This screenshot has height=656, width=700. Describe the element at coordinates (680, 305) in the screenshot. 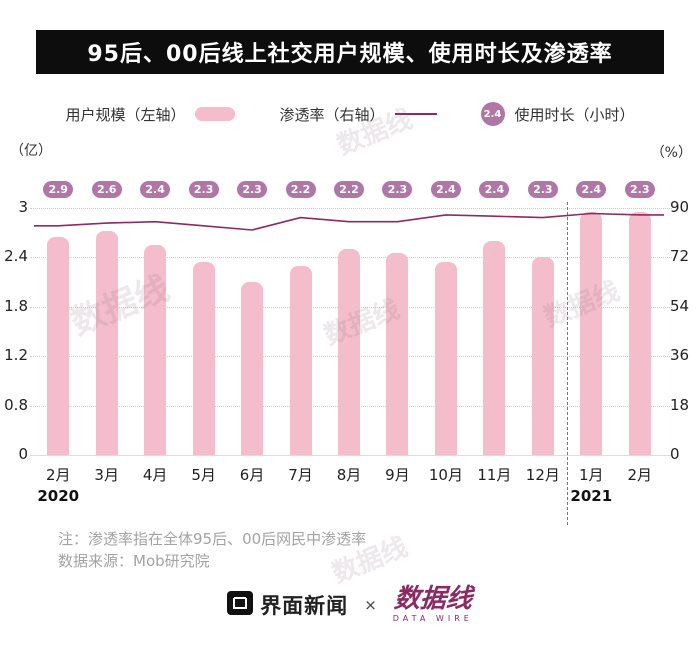

I see `right-axis-tick: 54` at that location.